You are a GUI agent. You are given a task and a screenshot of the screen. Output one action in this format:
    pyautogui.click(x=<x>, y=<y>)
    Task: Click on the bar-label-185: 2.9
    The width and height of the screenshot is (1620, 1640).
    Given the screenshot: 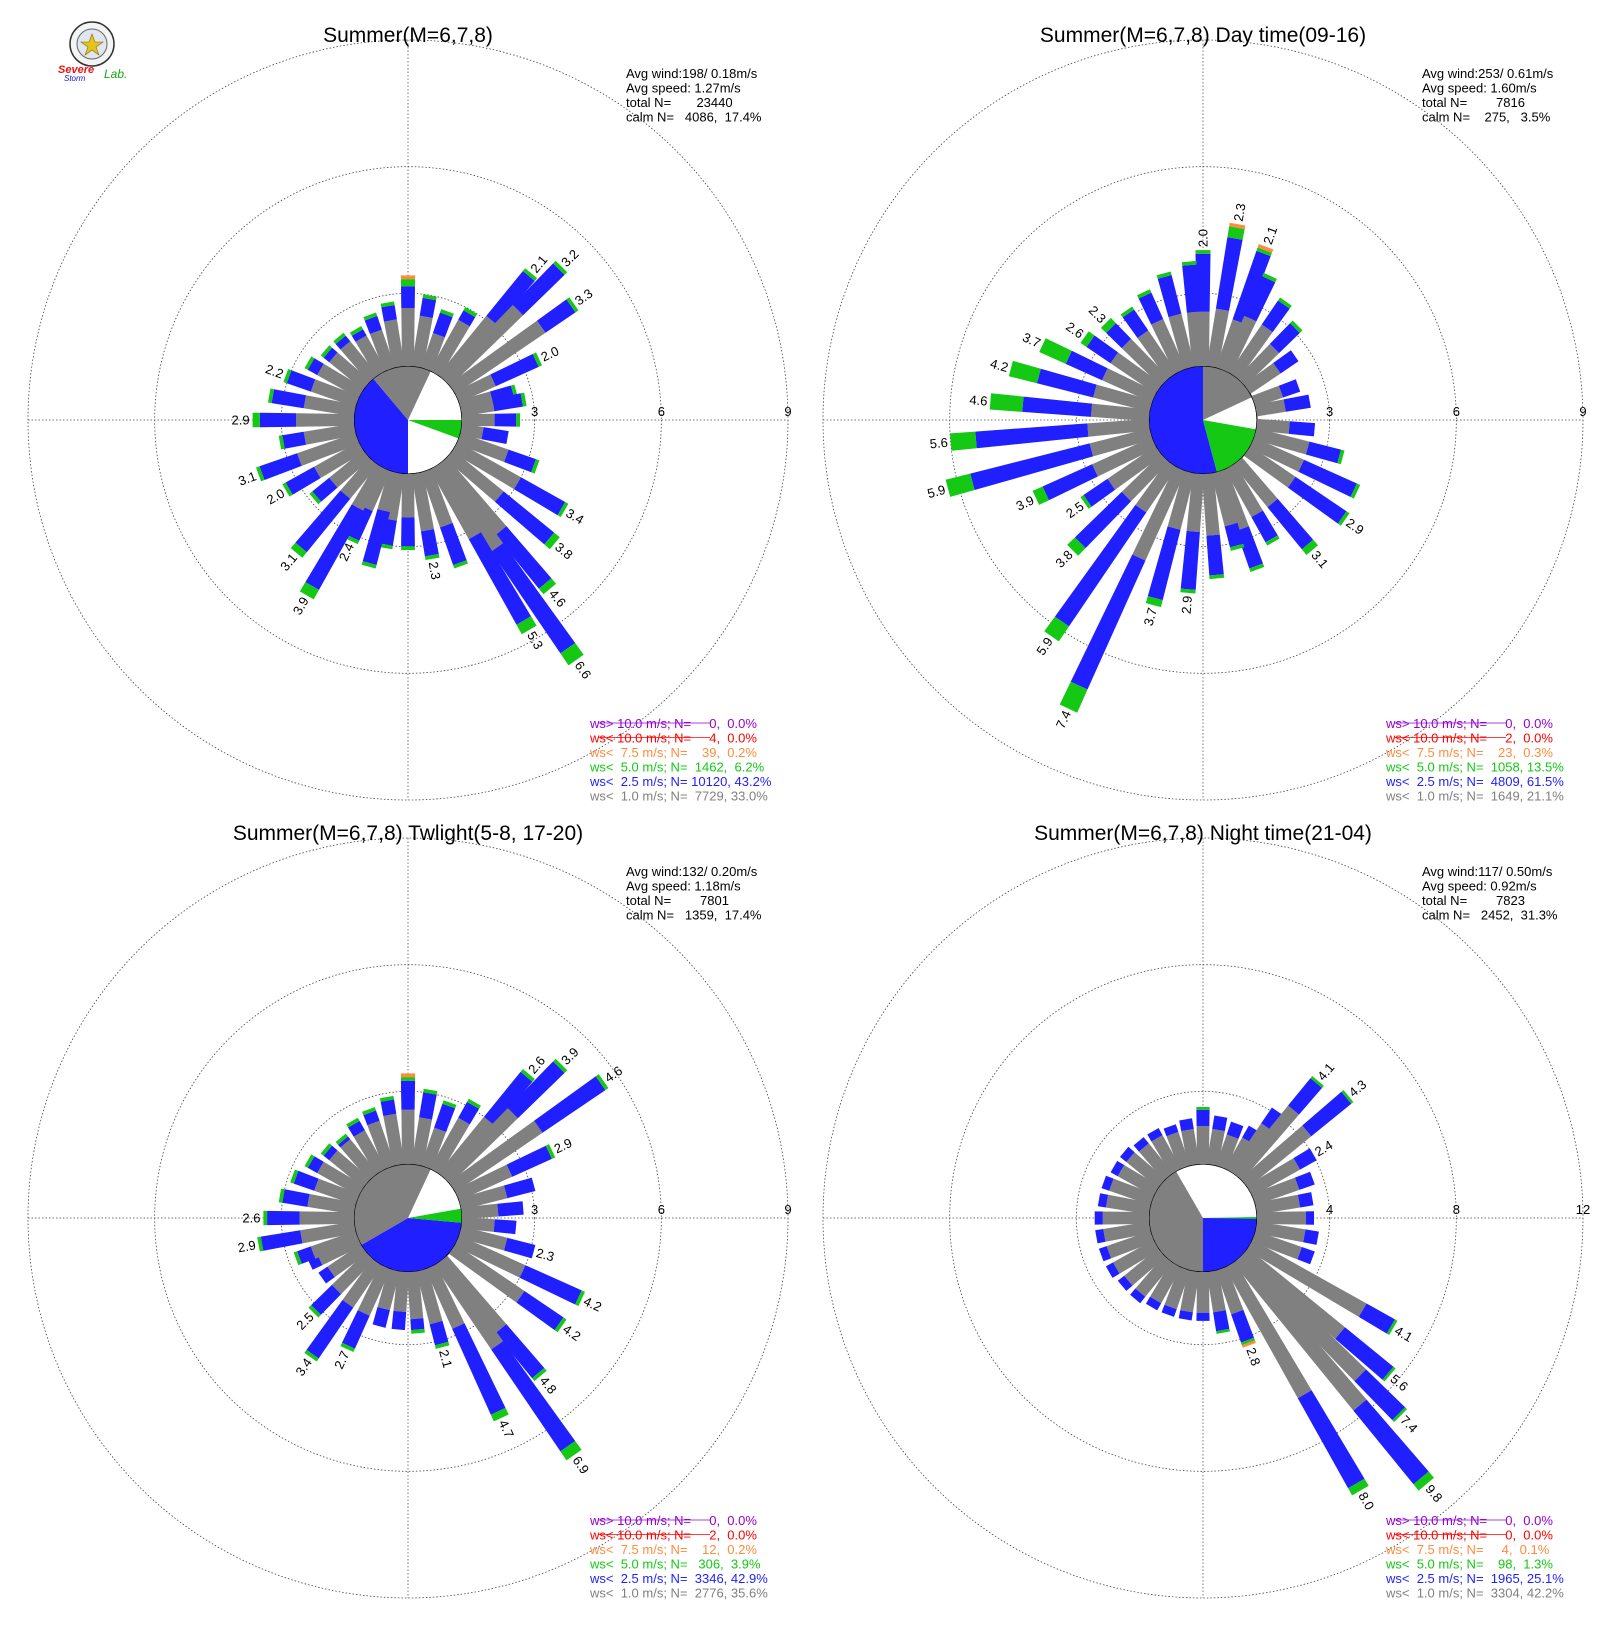 What is the action you would take?
    pyautogui.click(x=1187, y=604)
    